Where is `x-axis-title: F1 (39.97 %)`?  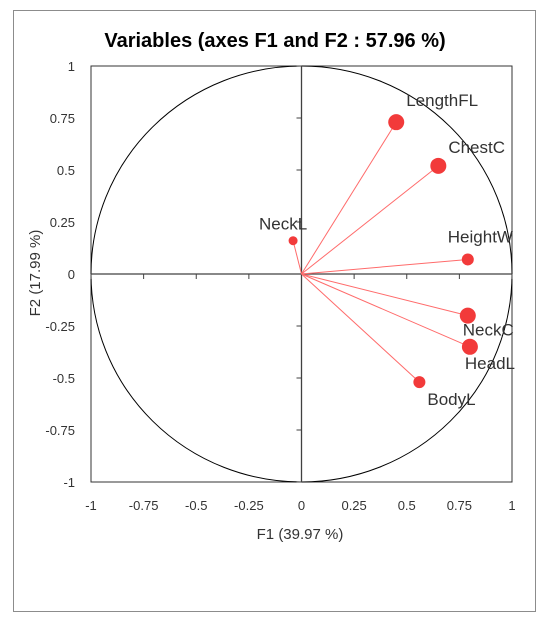
x-axis-title: F1 (39.97 %) is located at coordinates (300, 534).